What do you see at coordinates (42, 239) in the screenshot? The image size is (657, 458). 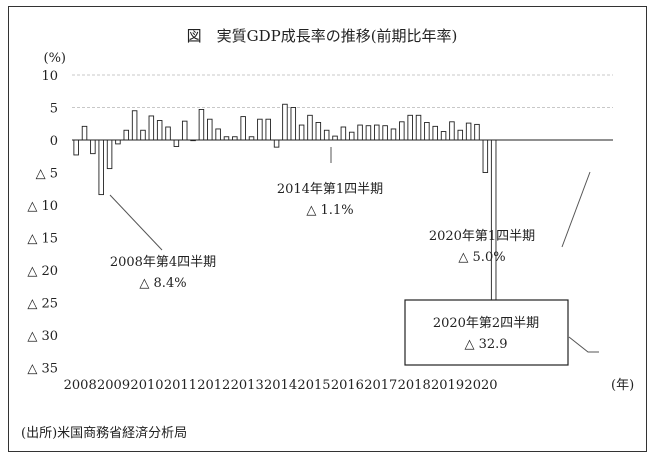 I see `y-tick-label: △ 15` at bounding box center [42, 239].